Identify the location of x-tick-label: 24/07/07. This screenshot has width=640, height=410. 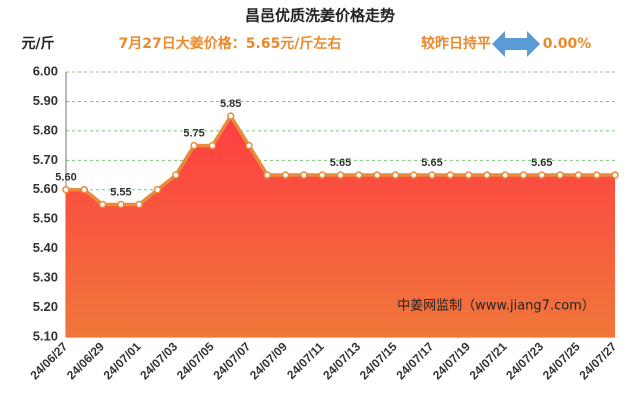
(231, 360).